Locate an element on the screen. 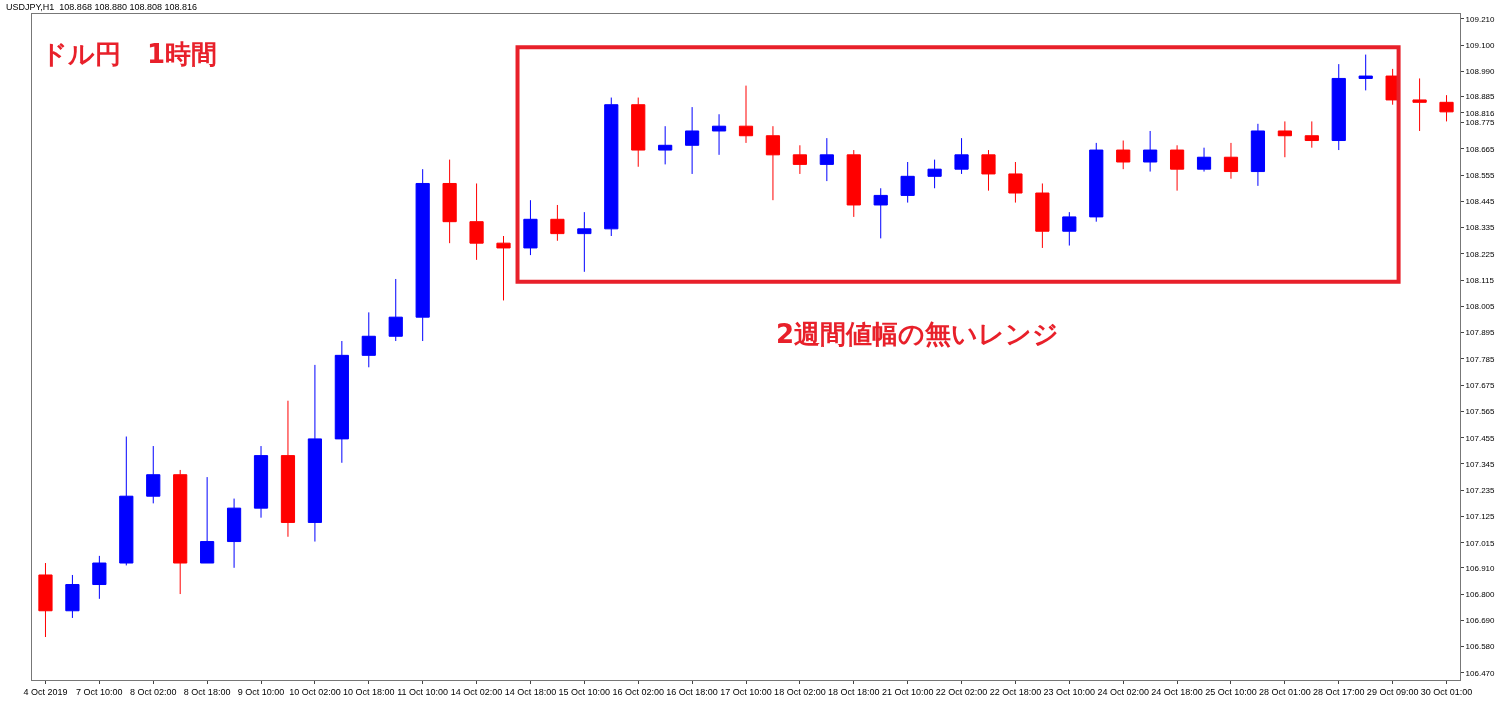 This screenshot has width=1500, height=704. y-tick-label: 106.470 is located at coordinates (1480, 673).